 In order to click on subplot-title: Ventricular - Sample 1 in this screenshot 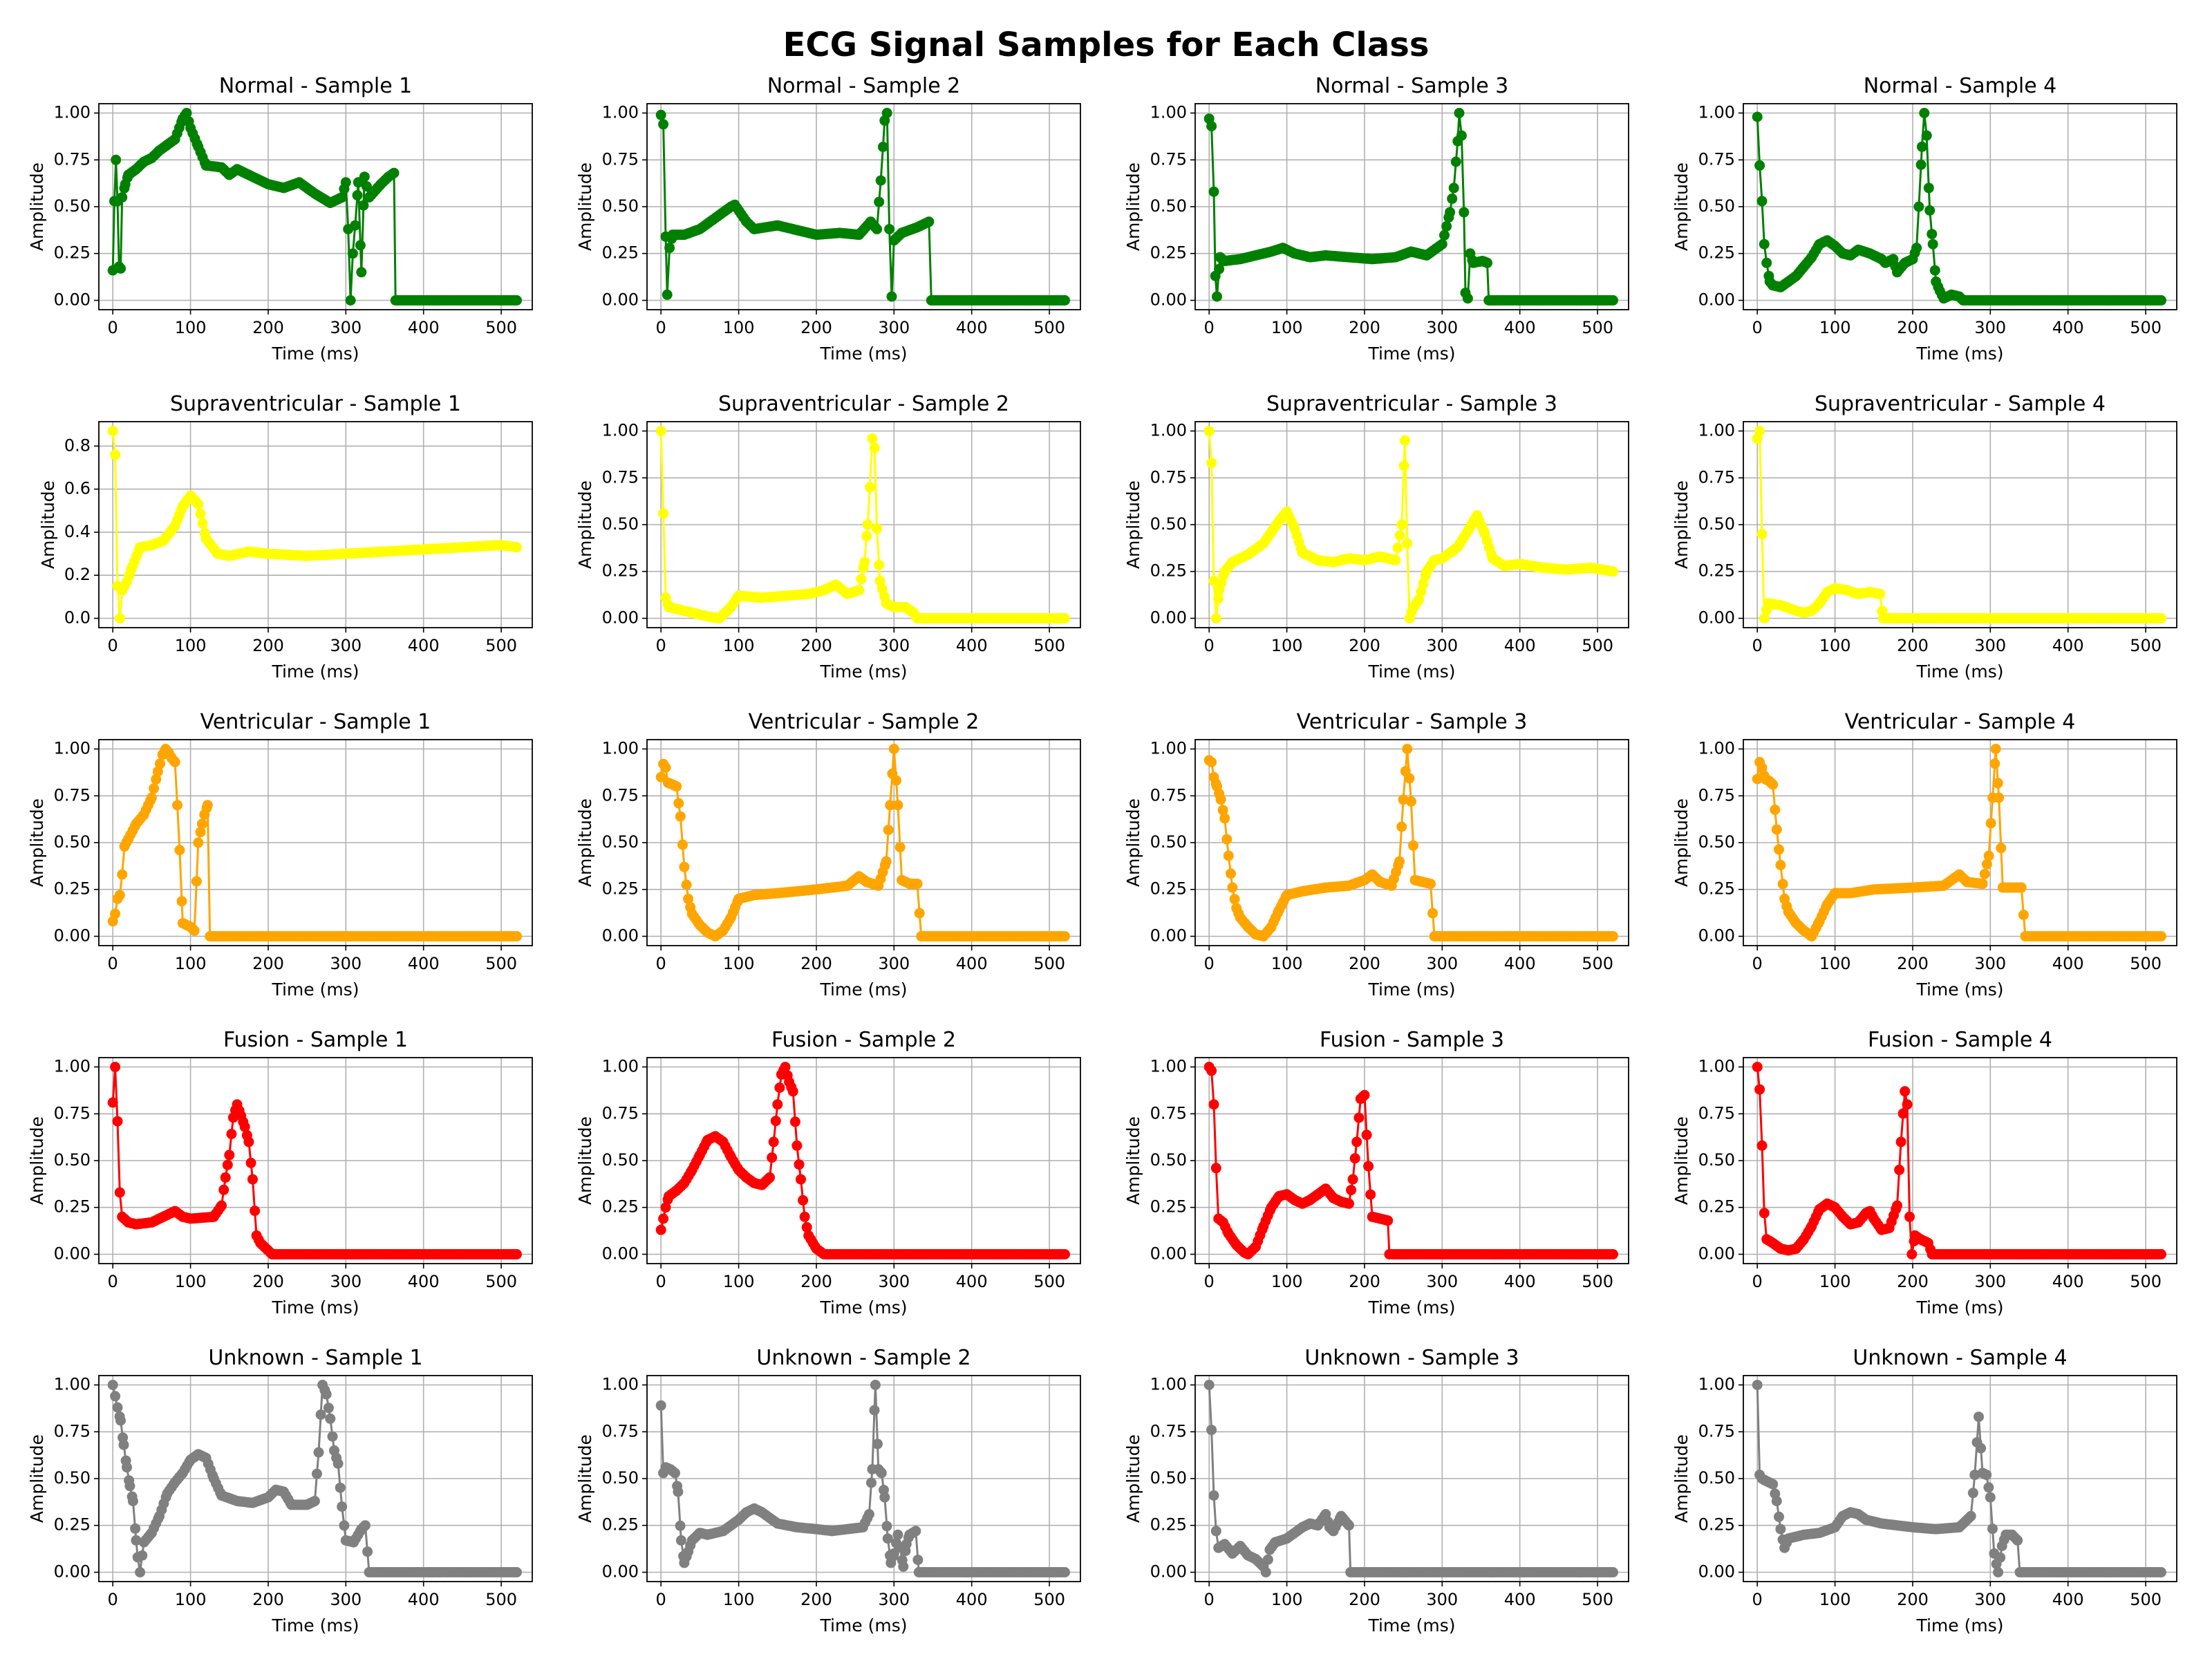, I will do `click(315, 722)`.